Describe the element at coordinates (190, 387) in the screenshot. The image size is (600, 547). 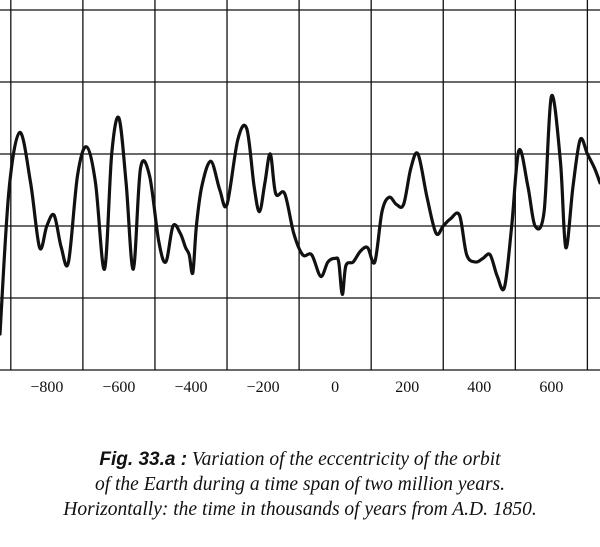
I see `x-tick-label: −400` at that location.